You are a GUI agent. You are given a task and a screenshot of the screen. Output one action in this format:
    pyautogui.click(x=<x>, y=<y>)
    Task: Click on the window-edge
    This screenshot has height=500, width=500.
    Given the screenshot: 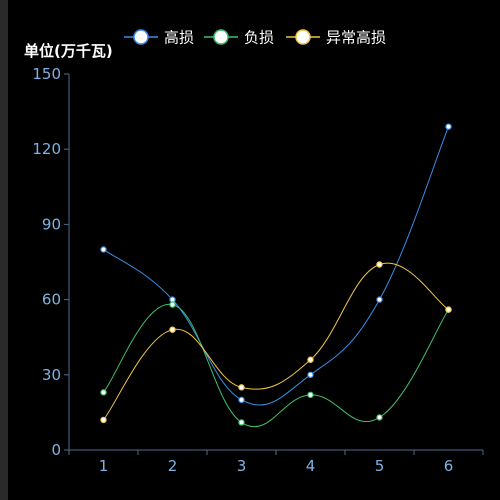 What is the action you would take?
    pyautogui.click(x=4, y=250)
    